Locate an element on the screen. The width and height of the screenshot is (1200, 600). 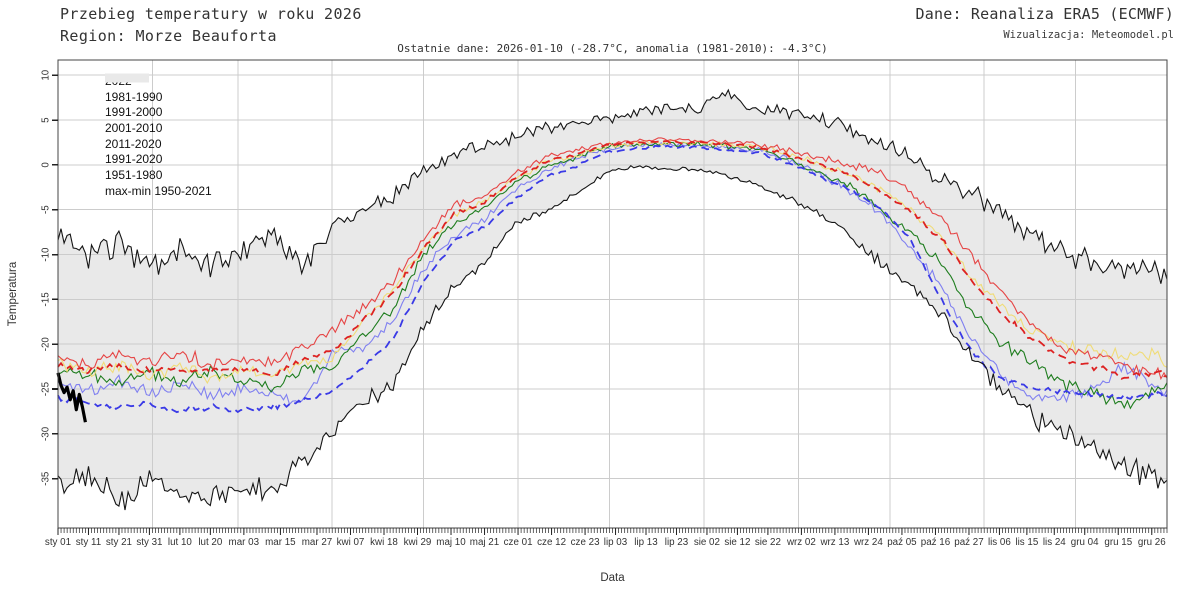
x-tick-label: lis 24 is located at coordinates (1054, 542).